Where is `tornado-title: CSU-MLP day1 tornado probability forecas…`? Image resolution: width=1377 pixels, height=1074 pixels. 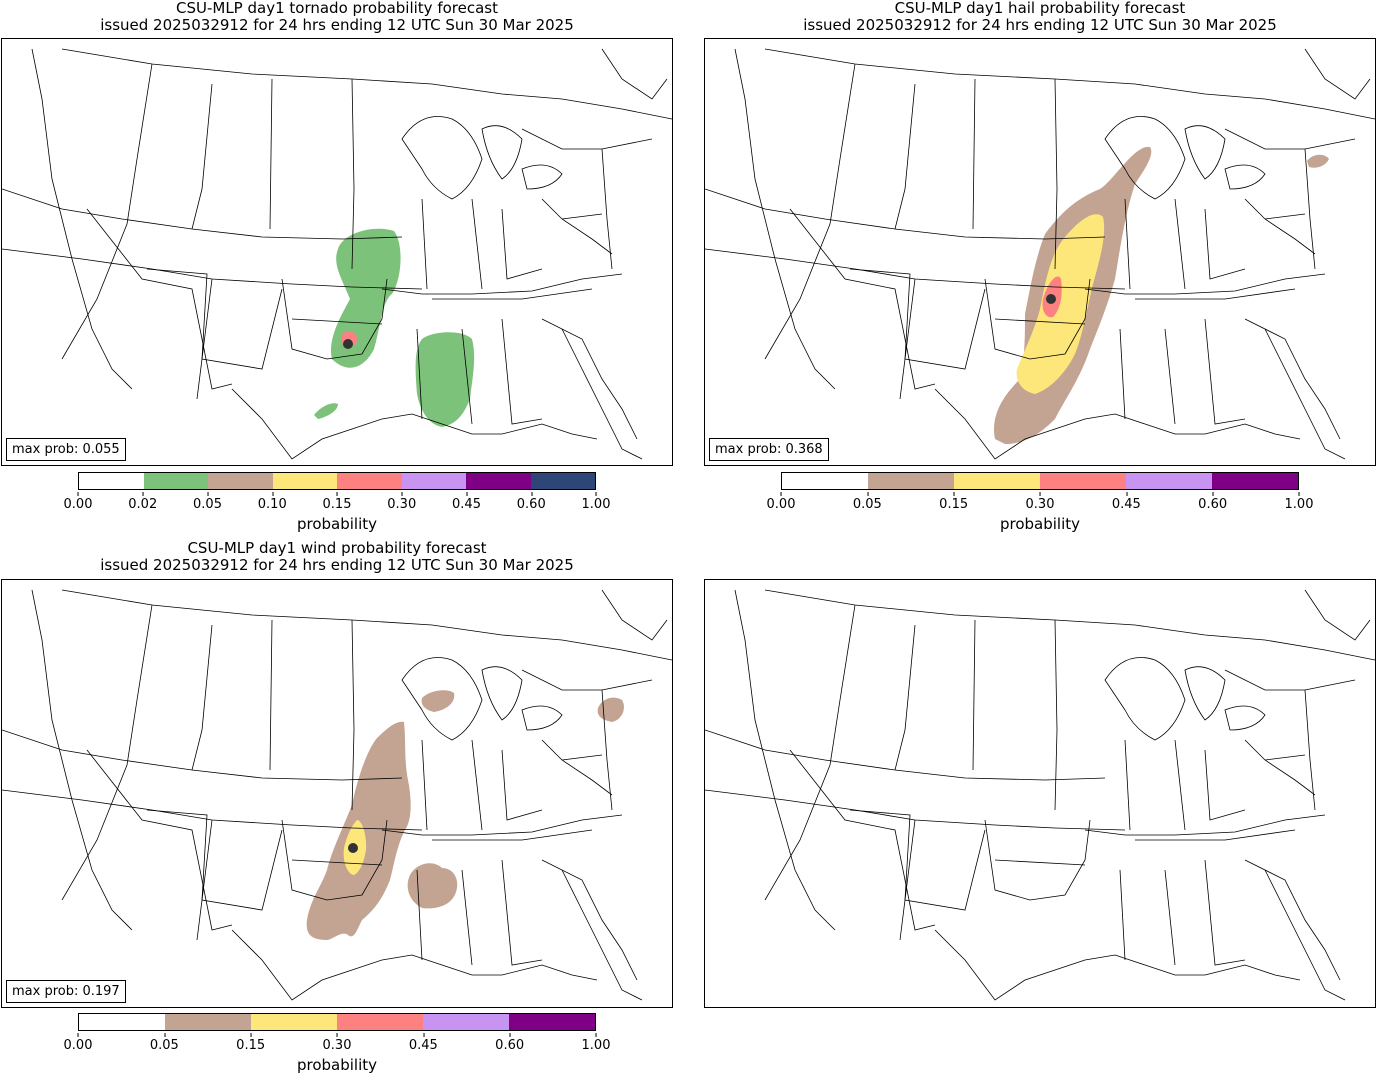 tornado-title: CSU-MLP day1 tornado probability forecas… is located at coordinates (337, 17).